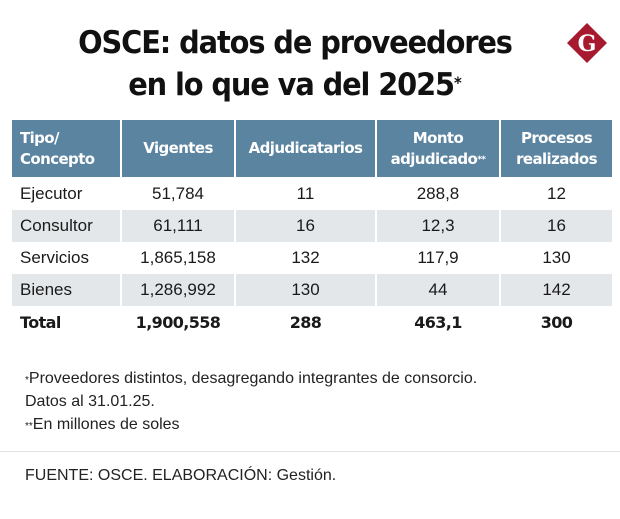 This screenshot has width=620, height=519. Describe the element at coordinates (66, 226) in the screenshot. I see `cell-tipo: Consultor` at that location.